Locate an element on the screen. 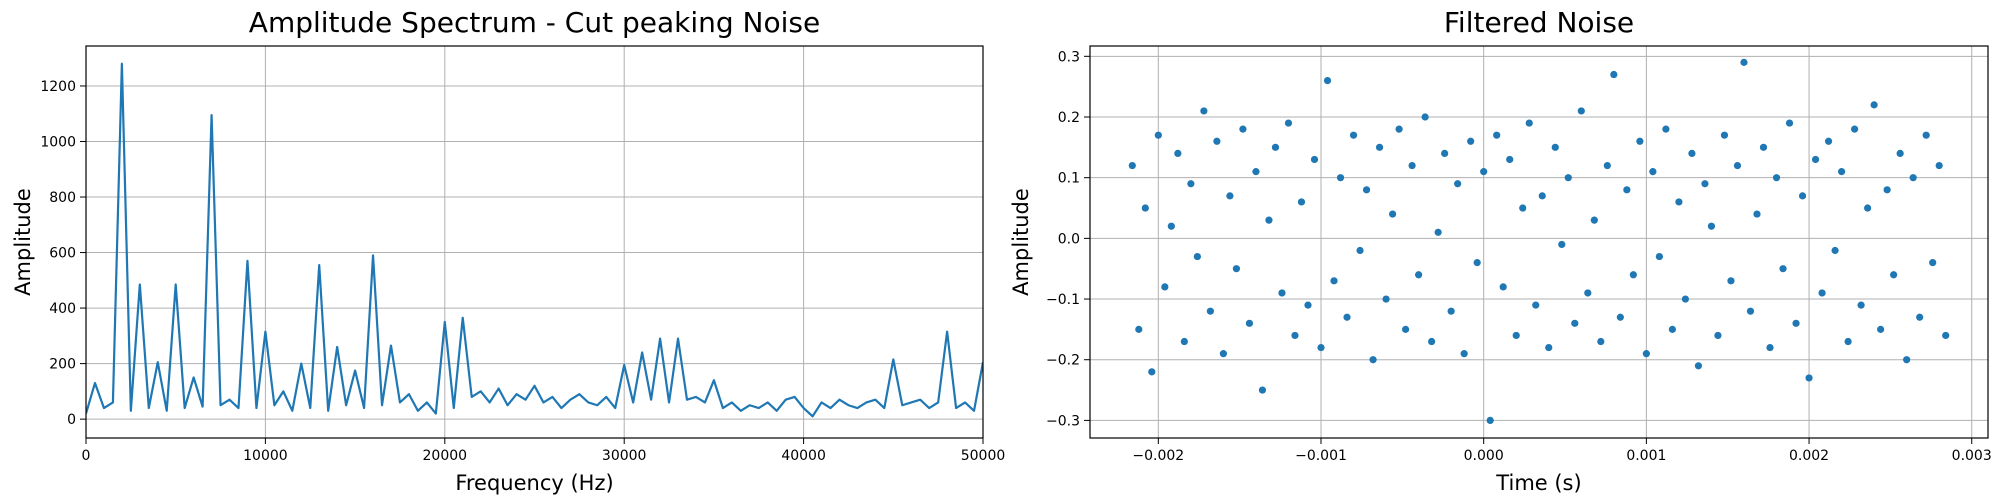  x-tick-label: 0.001 is located at coordinates (1646, 456).